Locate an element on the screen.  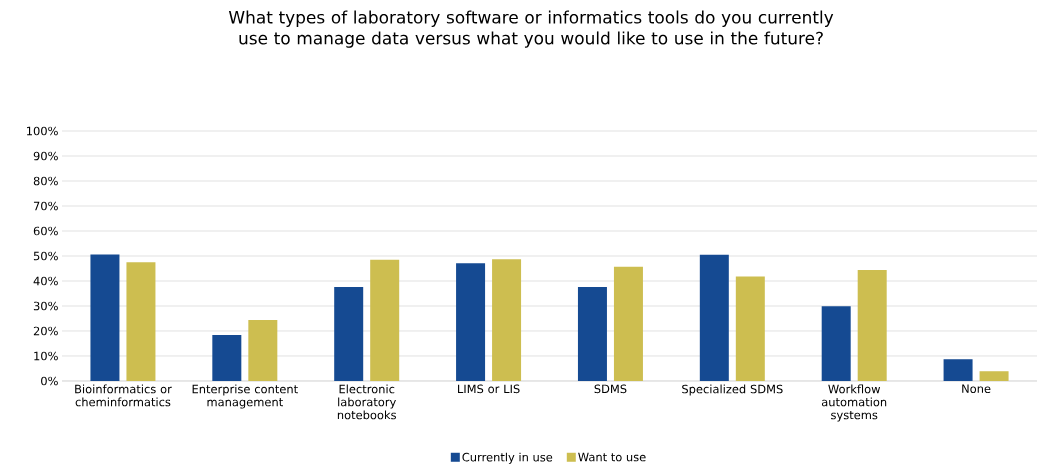
y-tick-label: 60% is located at coordinates (45, 231).